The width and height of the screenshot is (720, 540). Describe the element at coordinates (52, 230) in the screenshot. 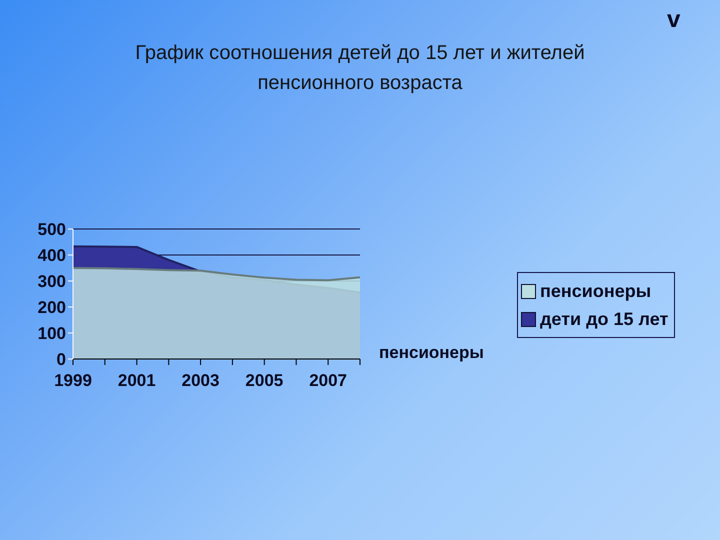

I see `y-tick-label: 500` at that location.